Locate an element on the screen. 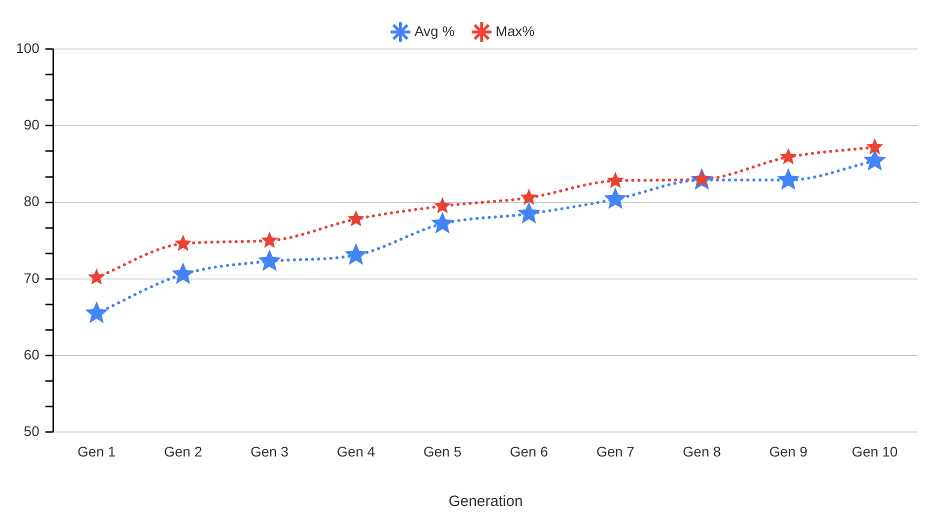 Image resolution: width=938 pixels, height=520 pixels. x-tick-label: Gen 2 is located at coordinates (183, 451).